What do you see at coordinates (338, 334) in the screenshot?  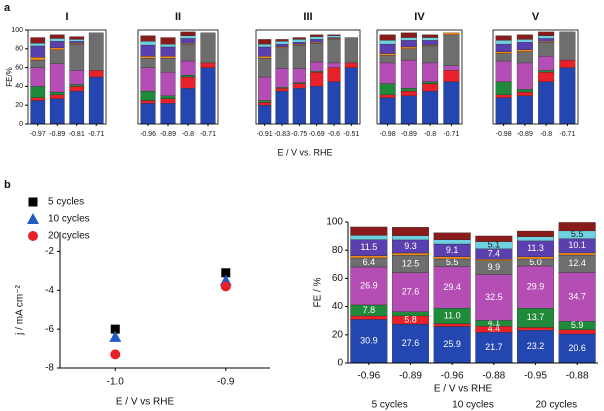 I see `y-tick-label: 20` at bounding box center [338, 334].